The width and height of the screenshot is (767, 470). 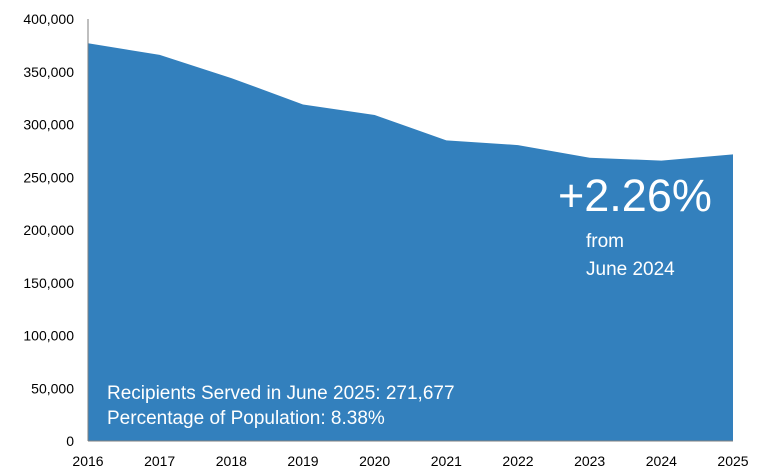 I want to click on y-tick-label: 400,000, so click(x=48, y=19).